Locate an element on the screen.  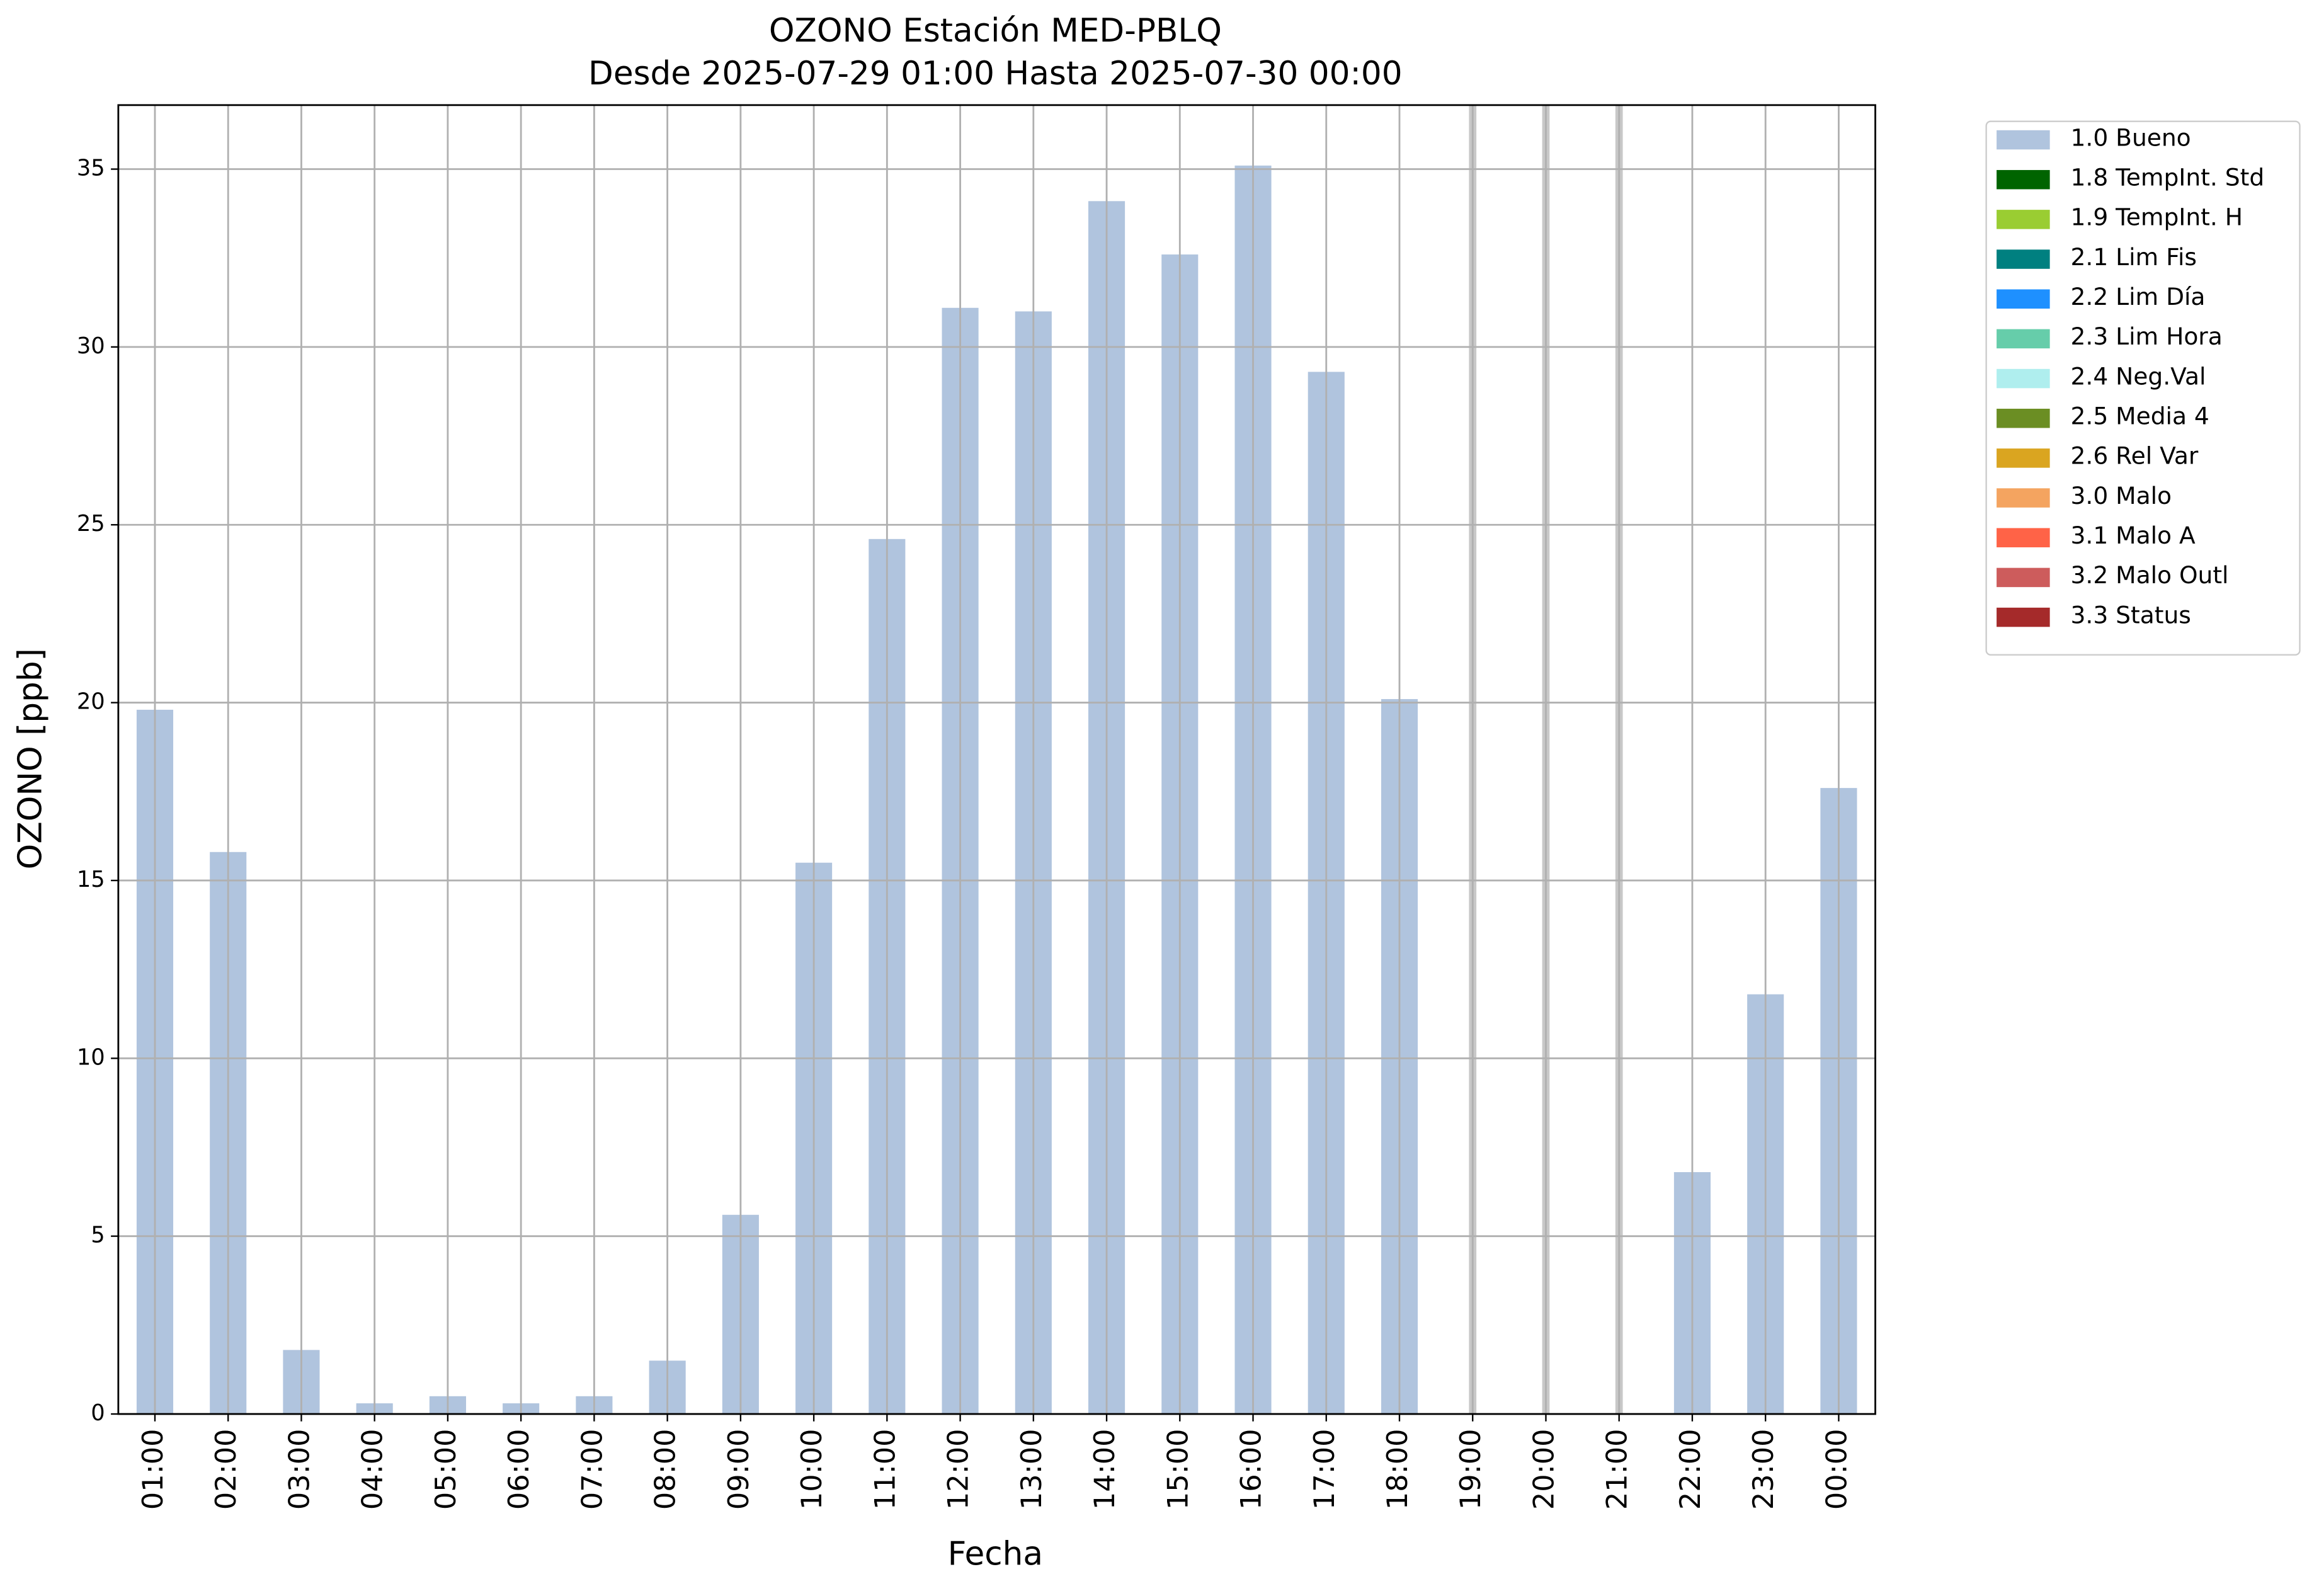
x-tick-label: 15:00 is located at coordinates (1177, 1469).